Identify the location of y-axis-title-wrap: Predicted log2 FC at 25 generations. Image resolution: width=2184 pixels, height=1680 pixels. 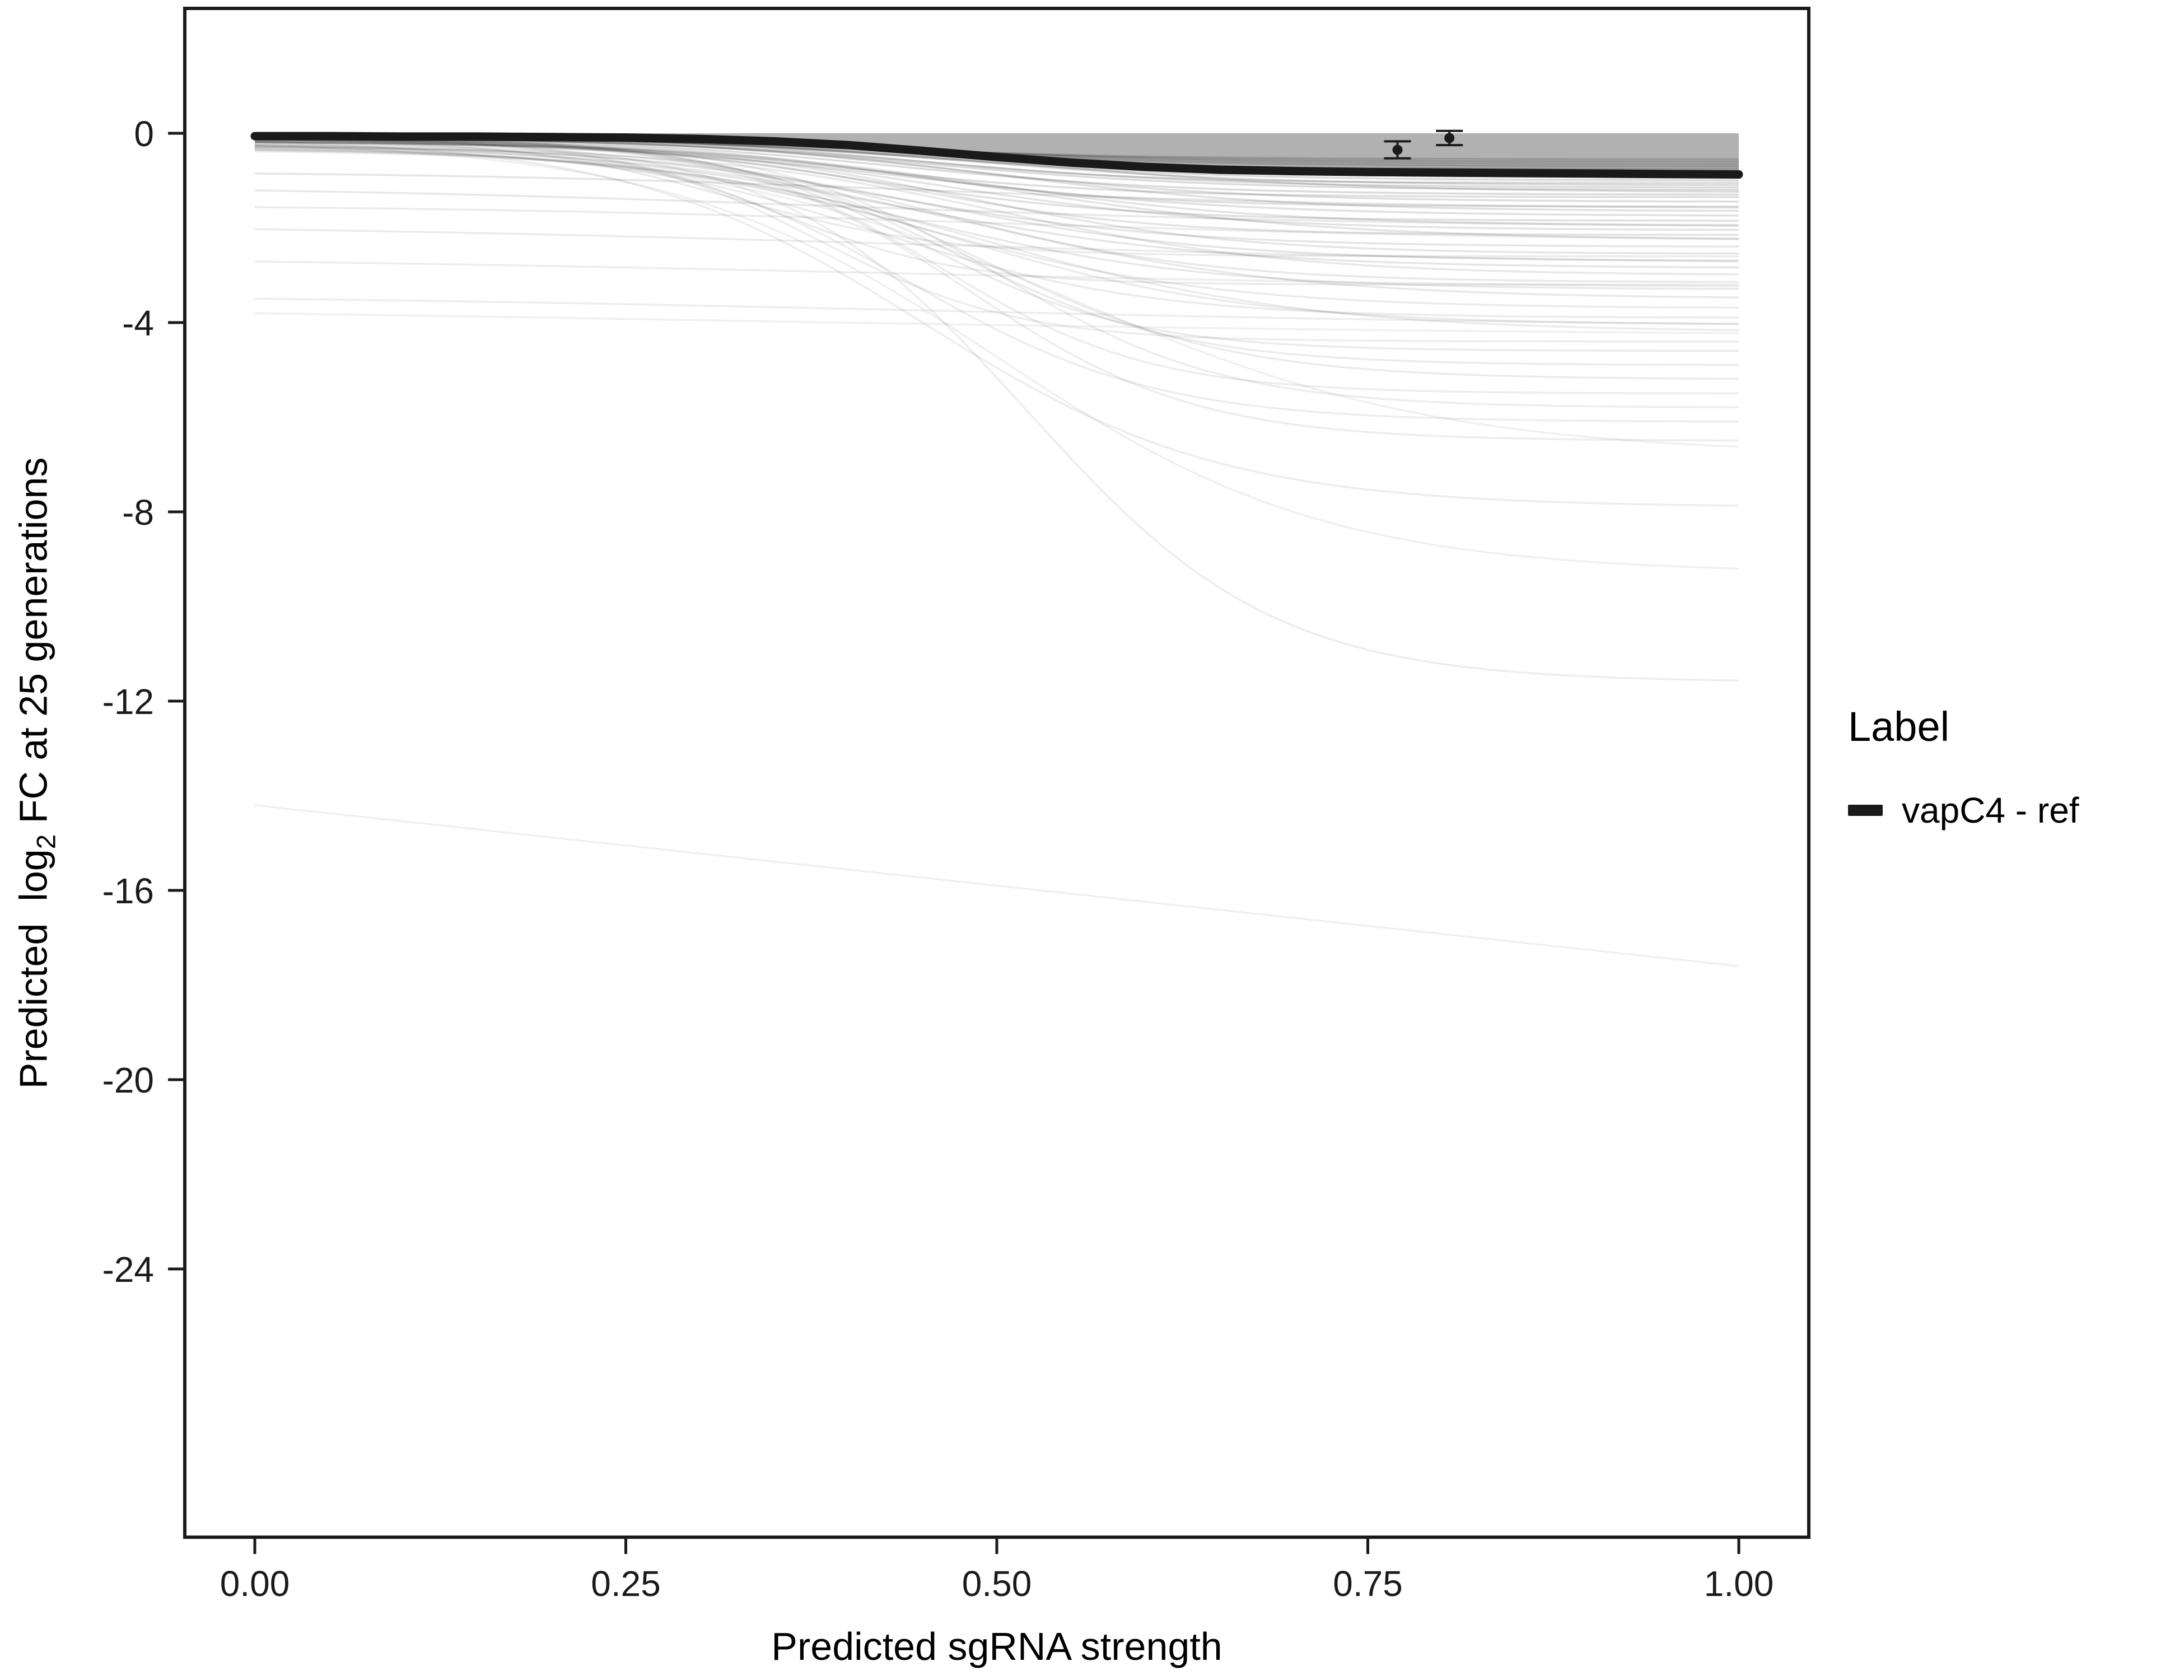
(37, 773).